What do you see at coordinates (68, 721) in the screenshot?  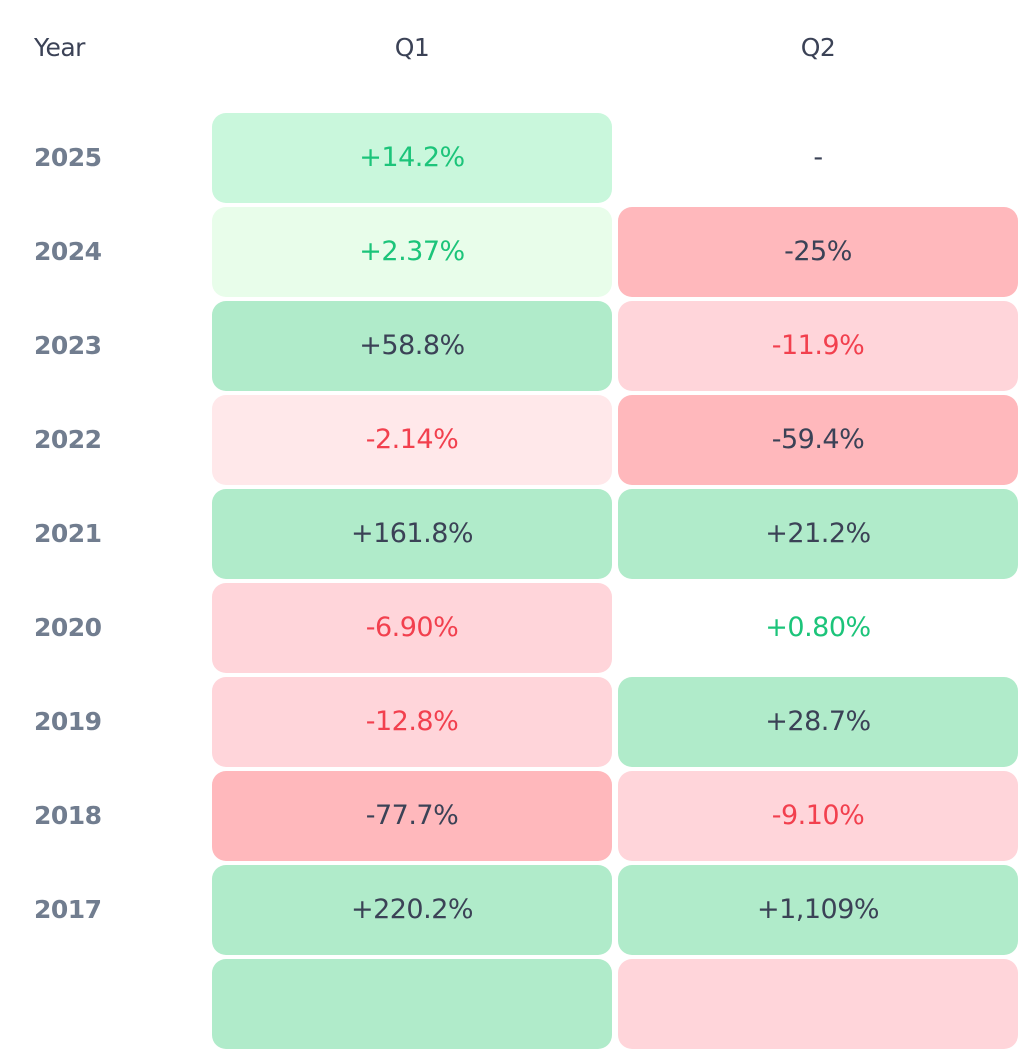 I see `year-label: 2019` at bounding box center [68, 721].